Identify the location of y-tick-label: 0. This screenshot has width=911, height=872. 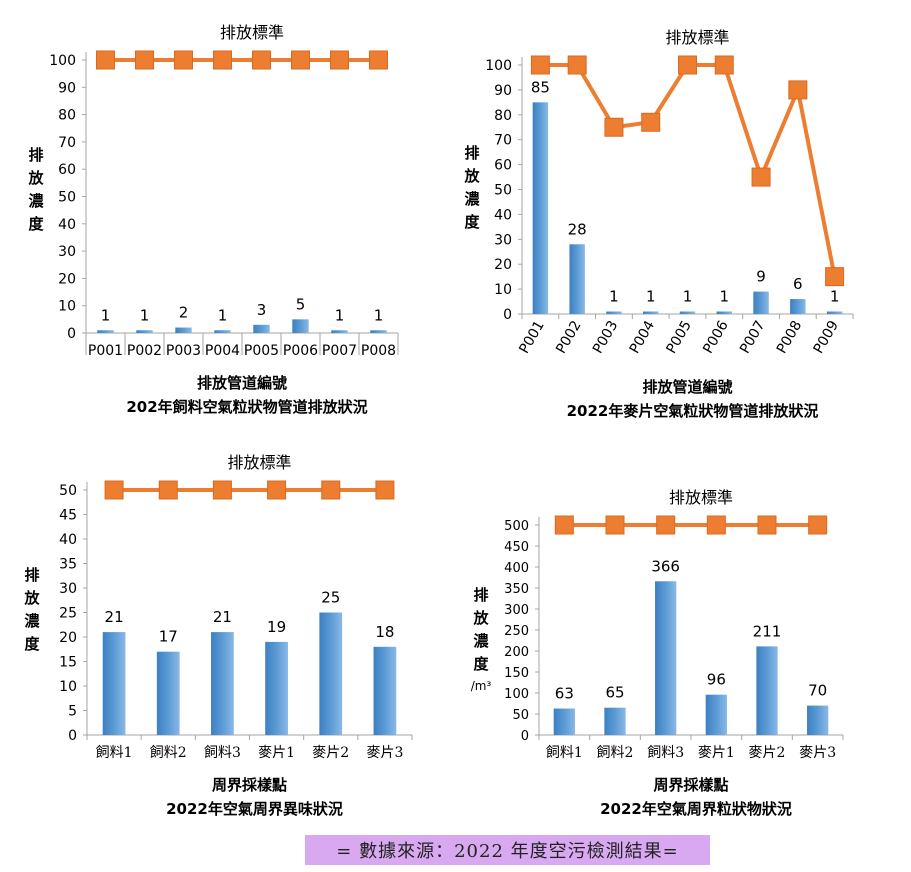
(72, 736).